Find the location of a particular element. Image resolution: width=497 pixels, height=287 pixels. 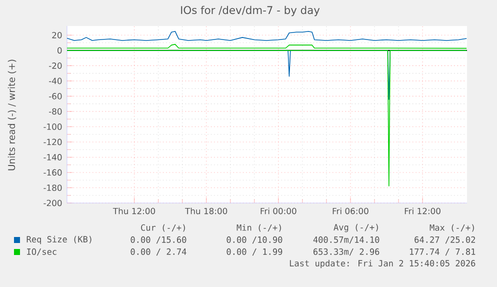

y-tick-label: -180 is located at coordinates (53, 187).